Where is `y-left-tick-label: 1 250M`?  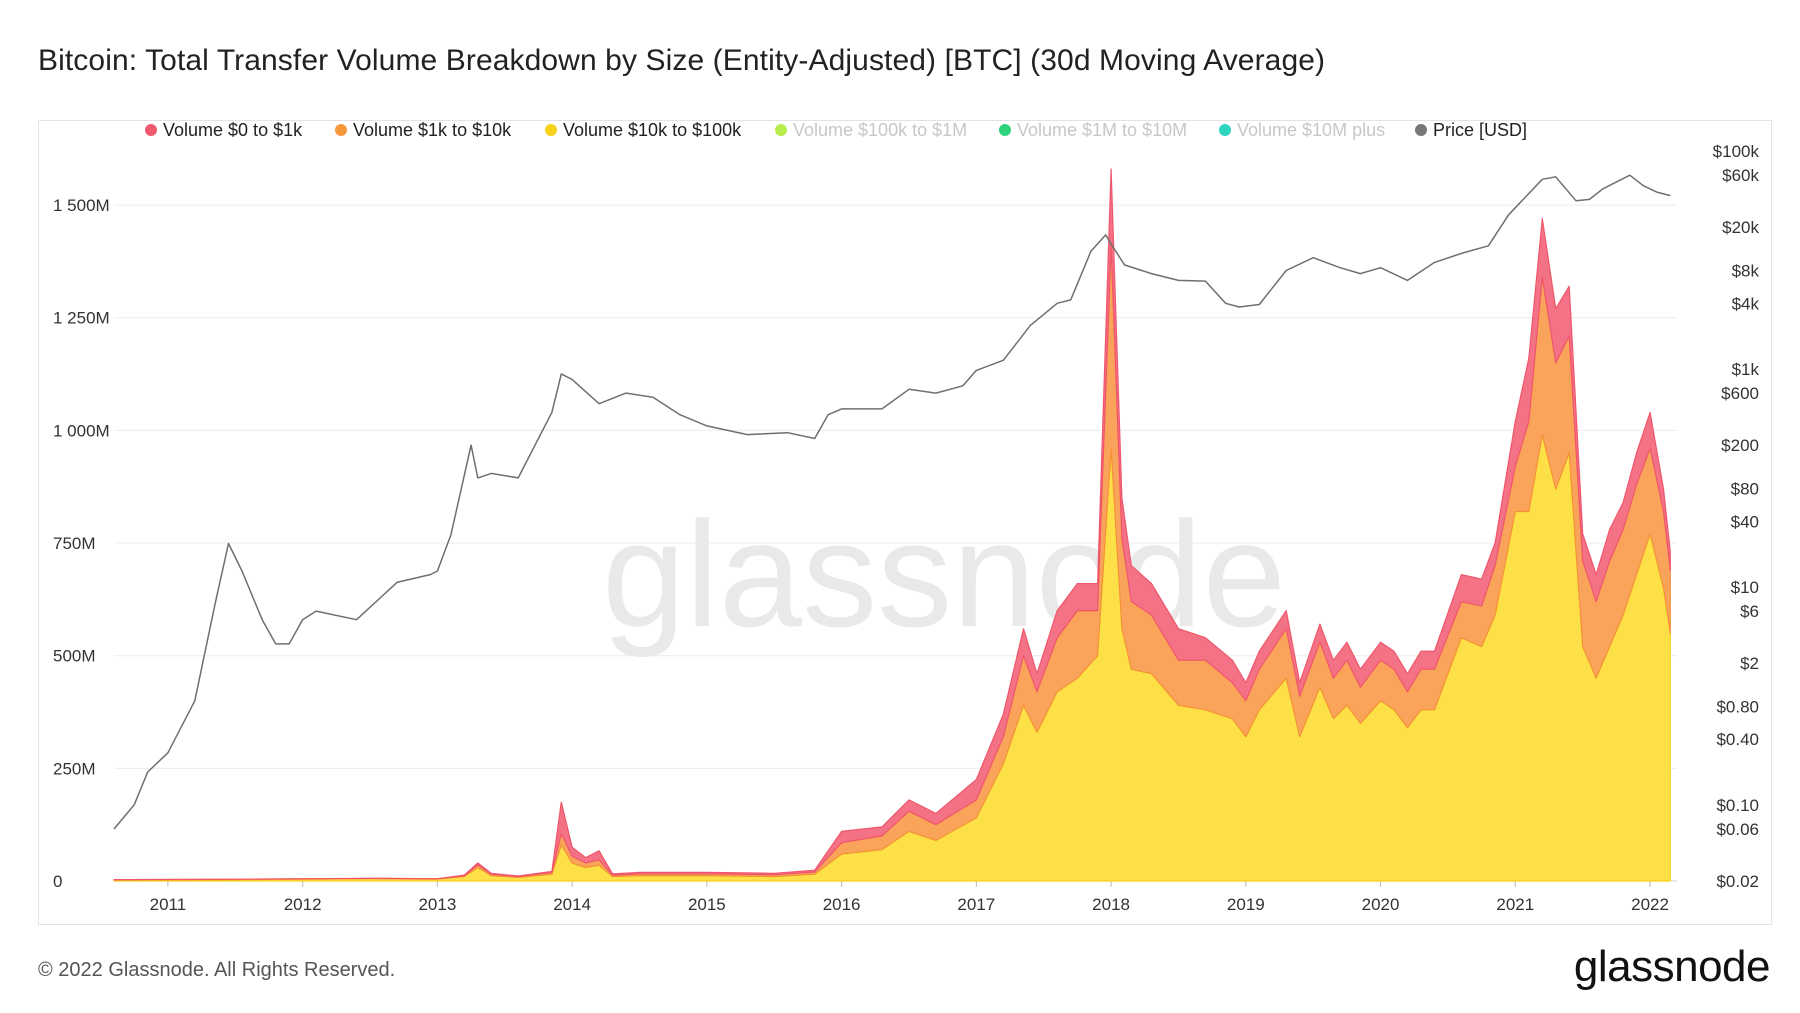
y-left-tick-label: 1 250M is located at coordinates (81, 318).